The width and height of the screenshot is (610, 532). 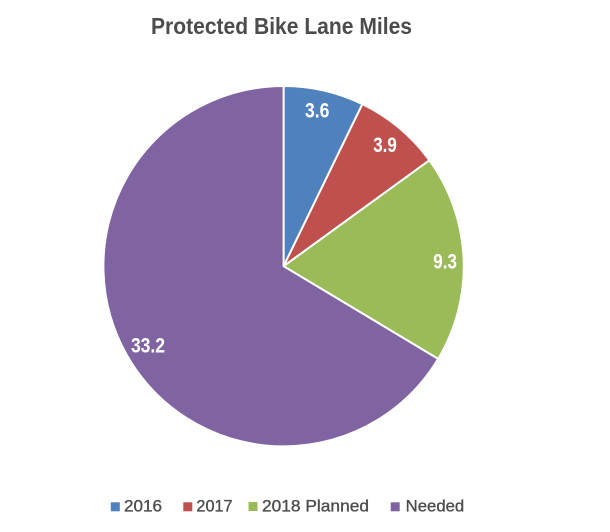 What do you see at coordinates (317, 110) in the screenshot?
I see `svg-text: 3.6` at bounding box center [317, 110].